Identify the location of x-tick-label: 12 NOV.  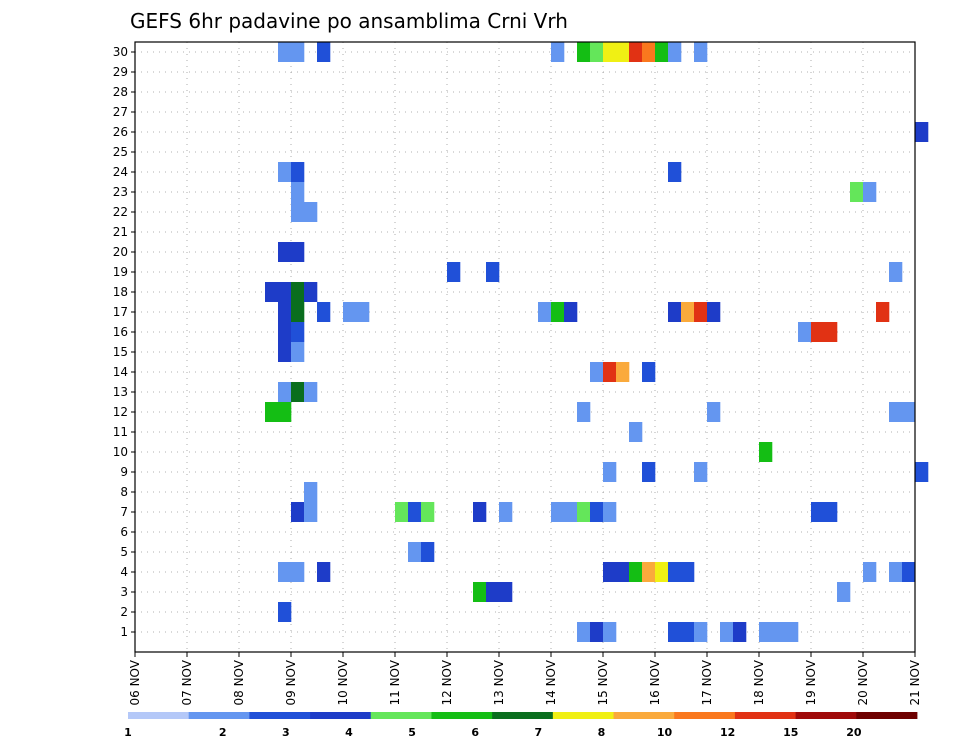
(447, 682).